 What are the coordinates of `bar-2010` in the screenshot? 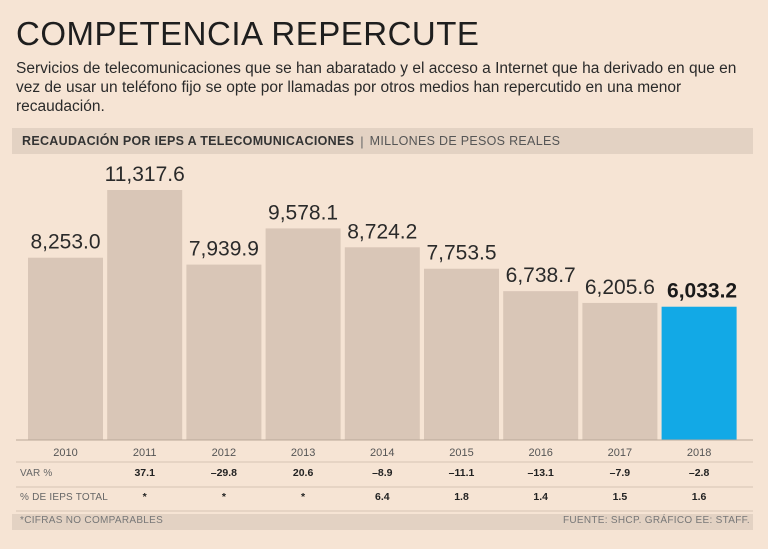 It's located at (65, 348).